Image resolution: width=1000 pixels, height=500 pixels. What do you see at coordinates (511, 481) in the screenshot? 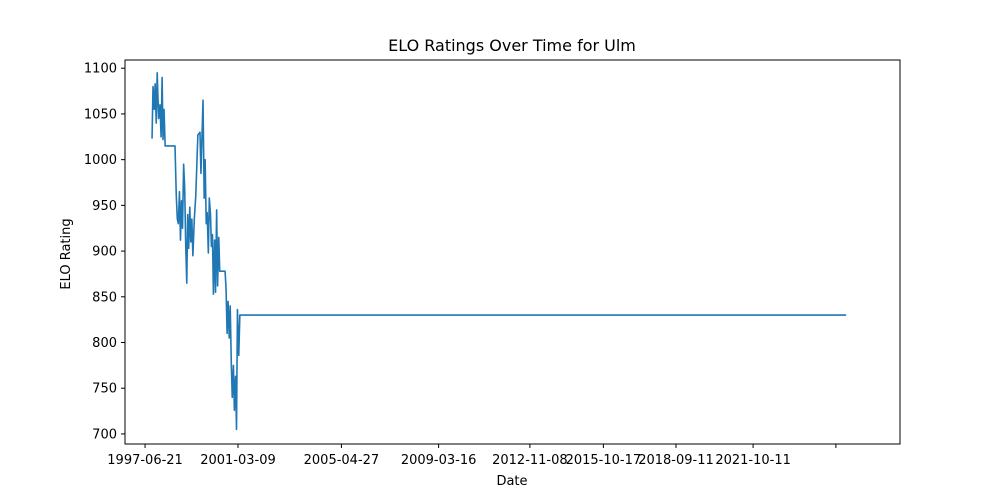
I see `x-axis-label: Date` at bounding box center [511, 481].